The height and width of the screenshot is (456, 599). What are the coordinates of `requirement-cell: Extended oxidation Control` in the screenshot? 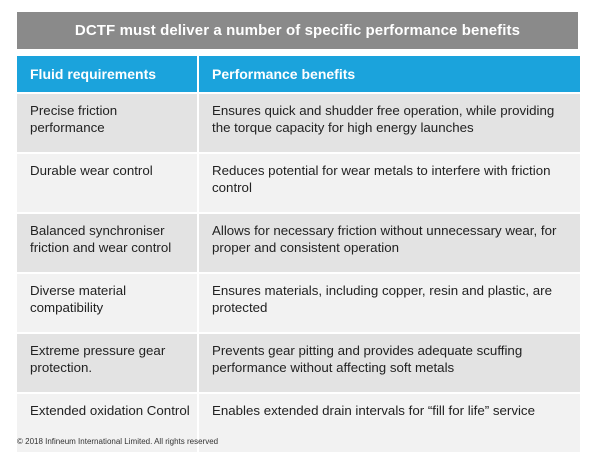 It's located at (107, 422).